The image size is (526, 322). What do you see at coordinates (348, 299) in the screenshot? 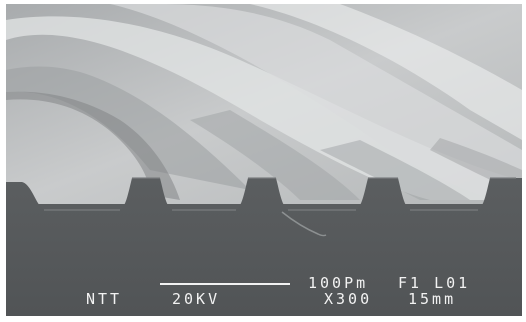
I see `databar-magnification: X300` at bounding box center [348, 299].